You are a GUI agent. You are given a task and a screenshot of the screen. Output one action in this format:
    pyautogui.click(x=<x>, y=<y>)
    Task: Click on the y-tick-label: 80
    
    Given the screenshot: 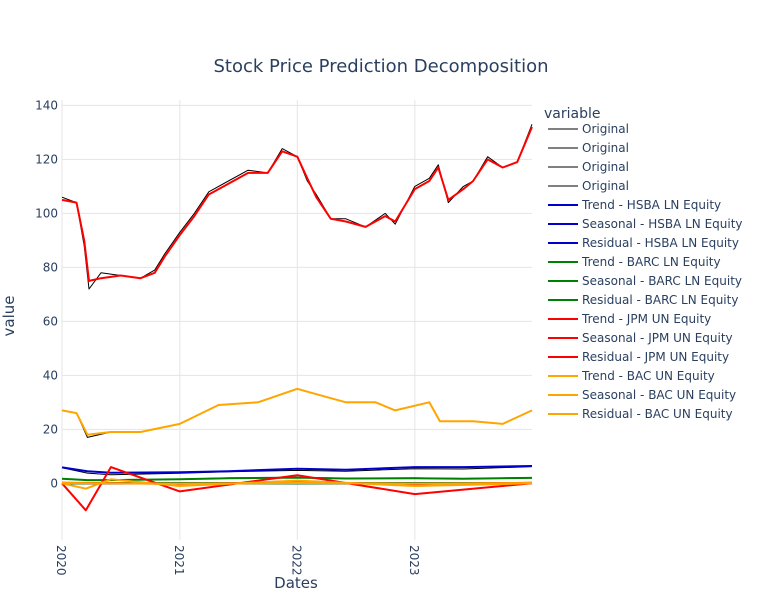 What is the action you would take?
    pyautogui.click(x=50, y=267)
    